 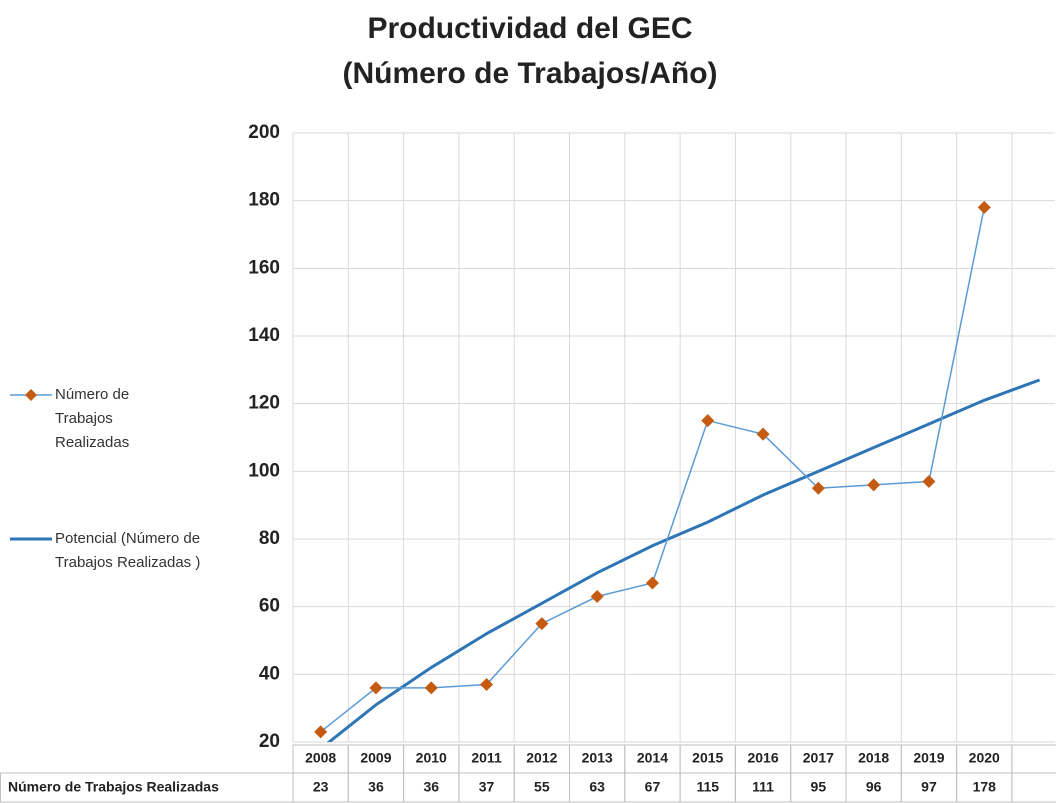 I want to click on x-tick-label: 2013, so click(x=597, y=758).